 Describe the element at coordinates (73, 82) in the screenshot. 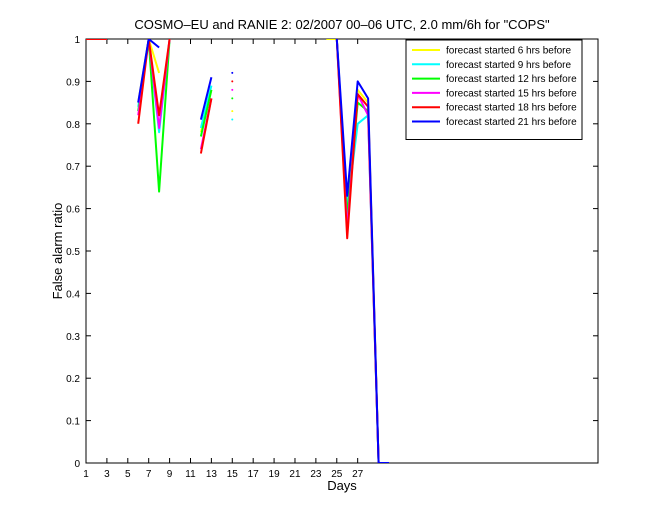

I see `y-tick-label: 0.9` at that location.